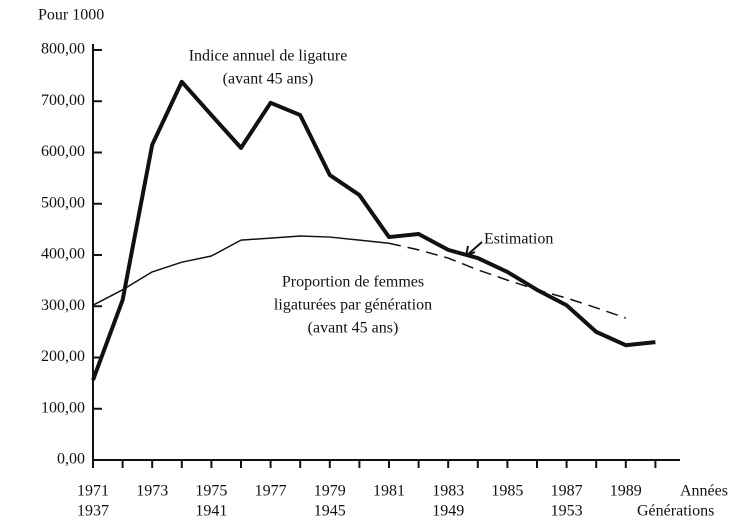 Image resolution: width=744 pixels, height=523 pixels. Describe the element at coordinates (518, 239) in the screenshot. I see `series-label: Estimation` at that location.